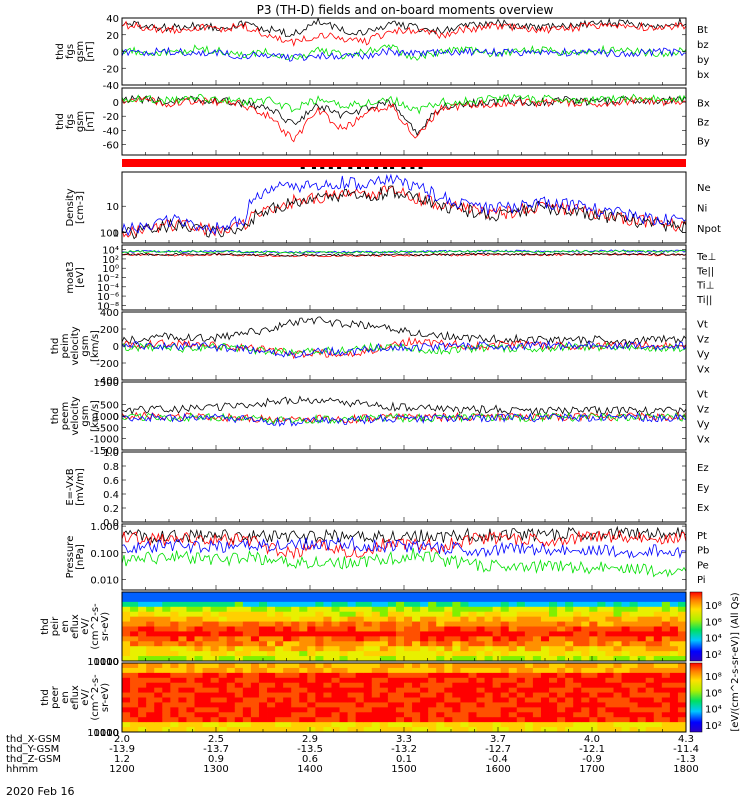 The width and height of the screenshot is (750, 800). What do you see at coordinates (85, 415) in the screenshot?
I see `y-axis-label: gsm` at bounding box center [85, 415].